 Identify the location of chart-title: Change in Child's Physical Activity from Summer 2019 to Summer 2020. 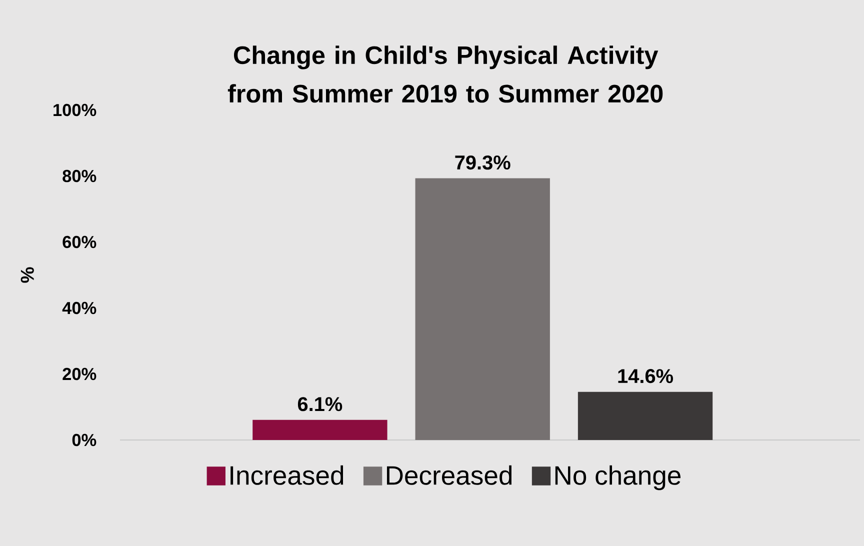
(445, 74).